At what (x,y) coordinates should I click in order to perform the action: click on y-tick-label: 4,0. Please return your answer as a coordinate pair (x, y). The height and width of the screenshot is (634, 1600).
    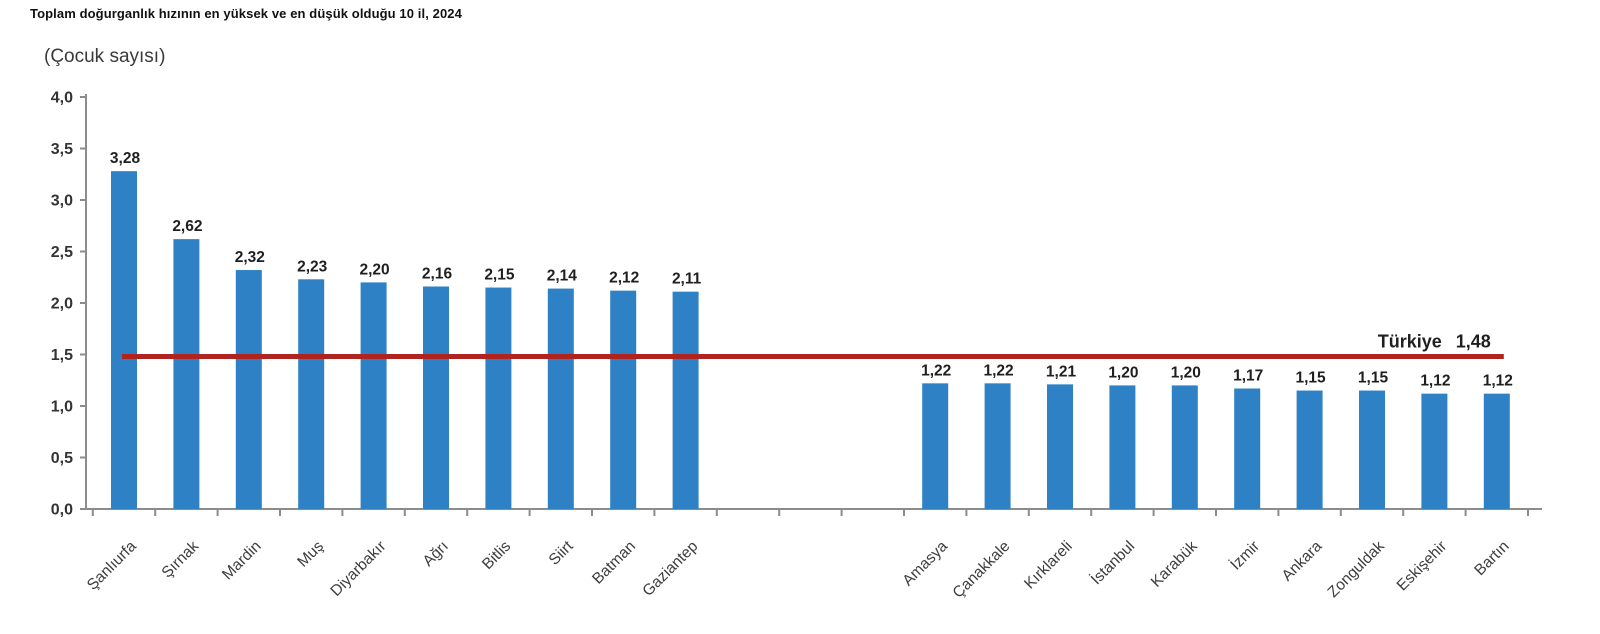
    Looking at the image, I should click on (62, 98).